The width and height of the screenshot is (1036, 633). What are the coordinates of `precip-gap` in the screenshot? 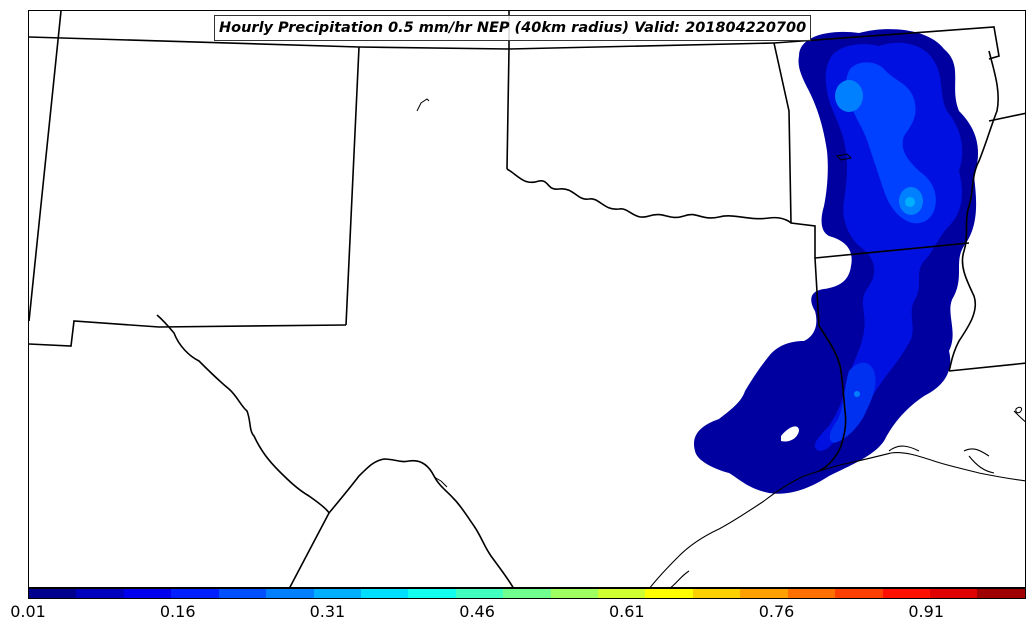 It's located at (790, 434).